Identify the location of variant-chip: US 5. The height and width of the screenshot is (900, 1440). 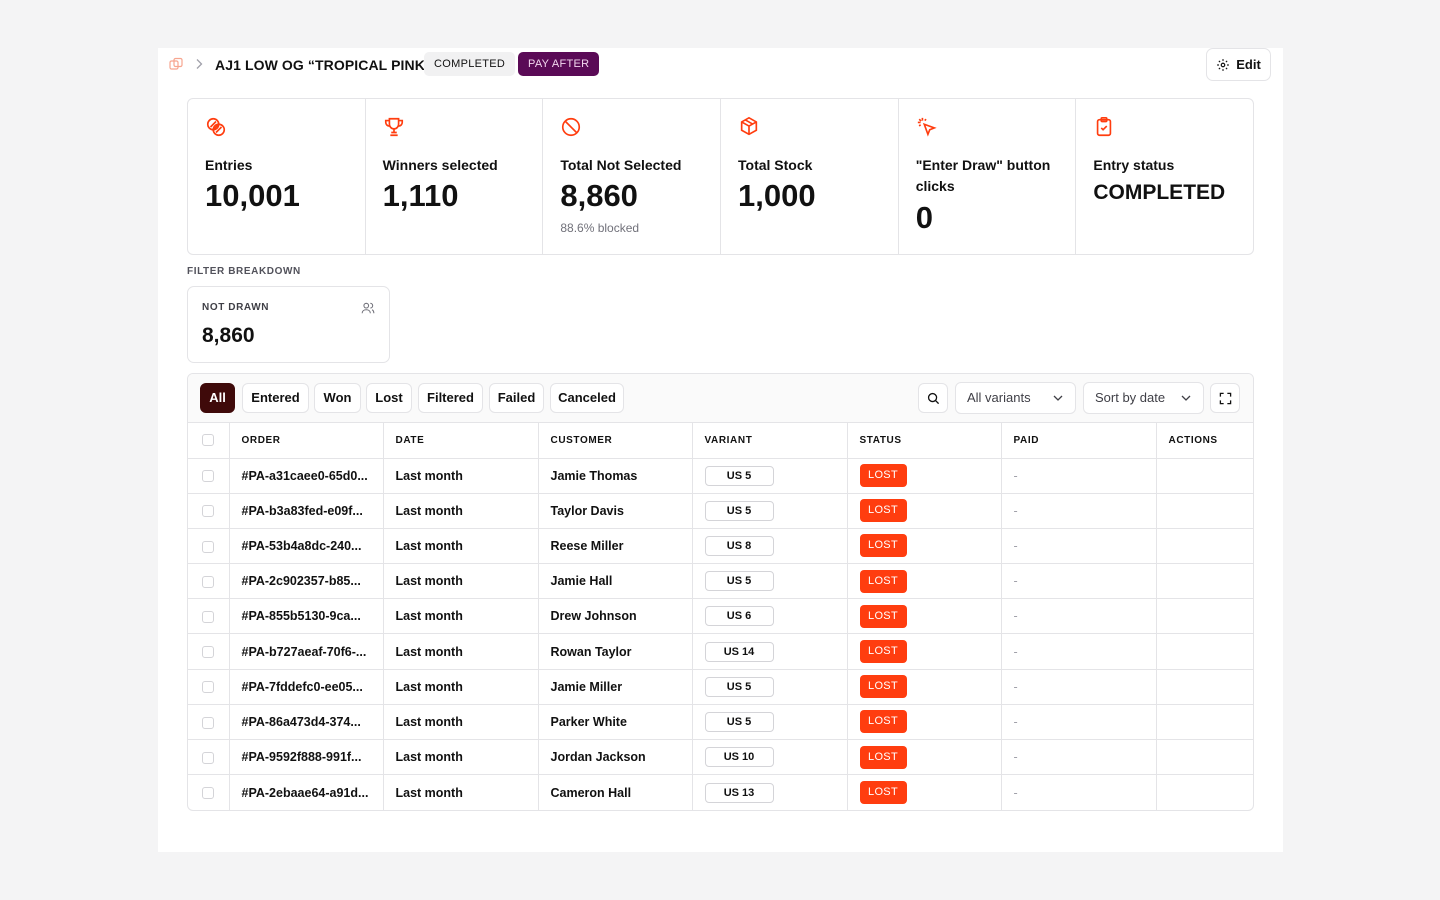
(739, 721).